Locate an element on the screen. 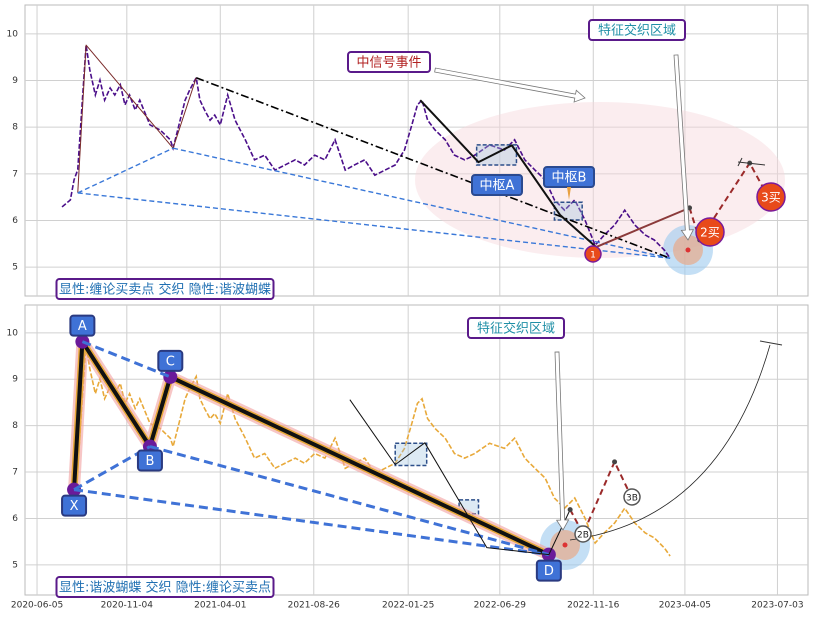 The height and width of the screenshot is (617, 813). forecast-arc is located at coordinates (670, 442).